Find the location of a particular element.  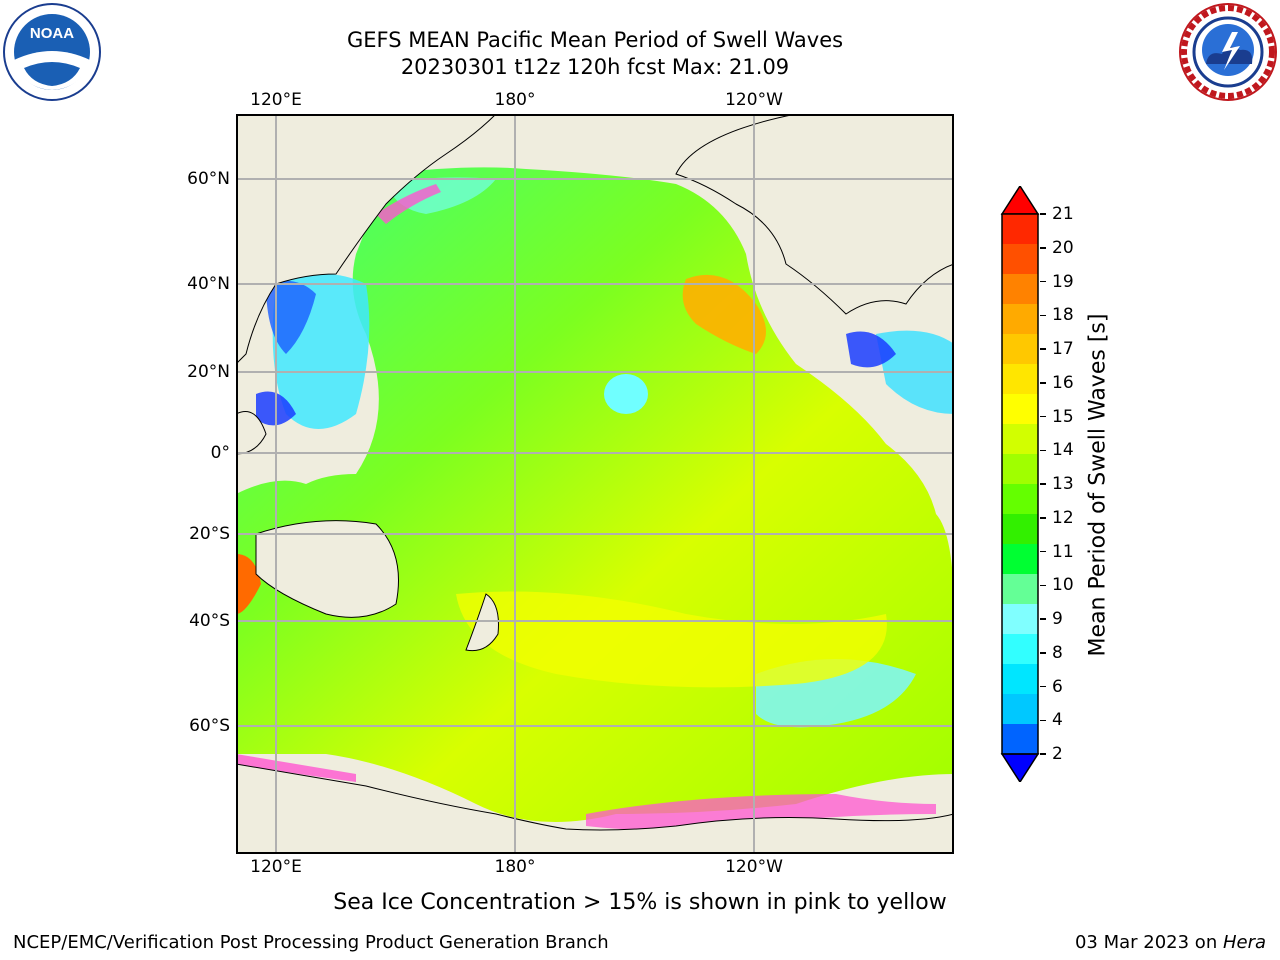

lon-tick-bottom-120e: 120°E is located at coordinates (276, 867).